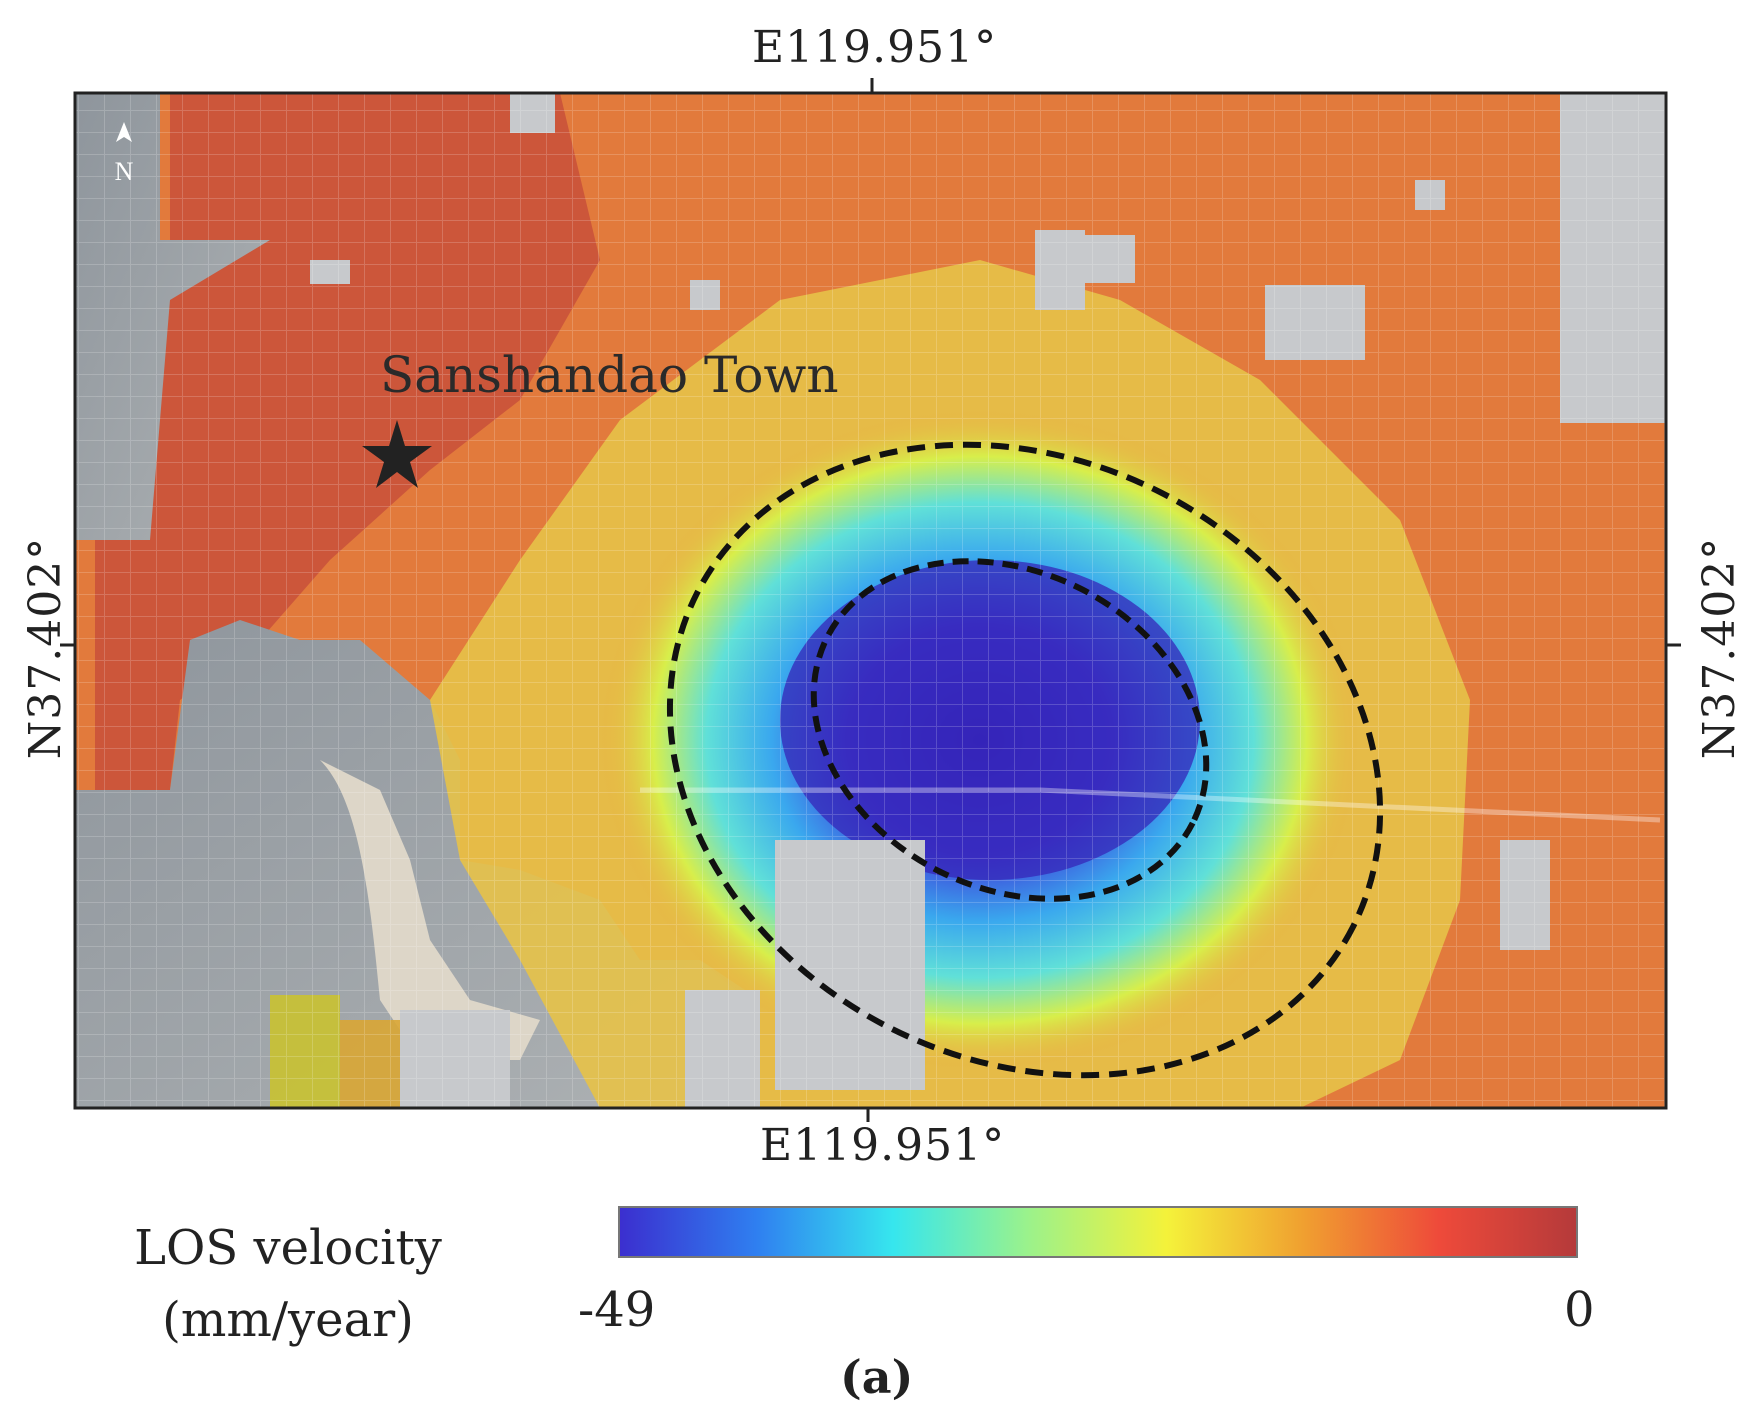 This screenshot has height=1418, width=1741. I want to click on legend-min-label: -49, so click(617, 1310).